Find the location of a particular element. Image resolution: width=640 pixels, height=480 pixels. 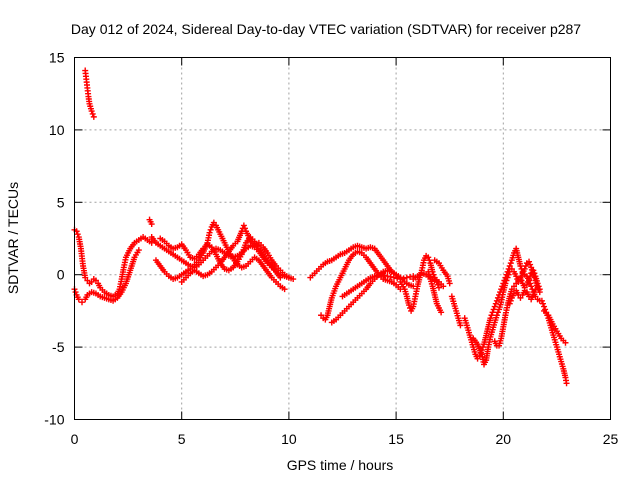

x-axis-label: GPS time / hours is located at coordinates (340, 465).